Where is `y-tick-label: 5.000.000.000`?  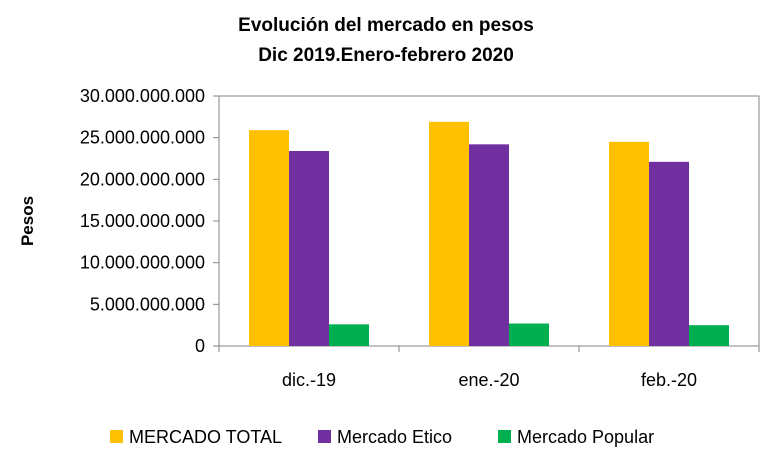 y-tick-label: 5.000.000.000 is located at coordinates (147, 304).